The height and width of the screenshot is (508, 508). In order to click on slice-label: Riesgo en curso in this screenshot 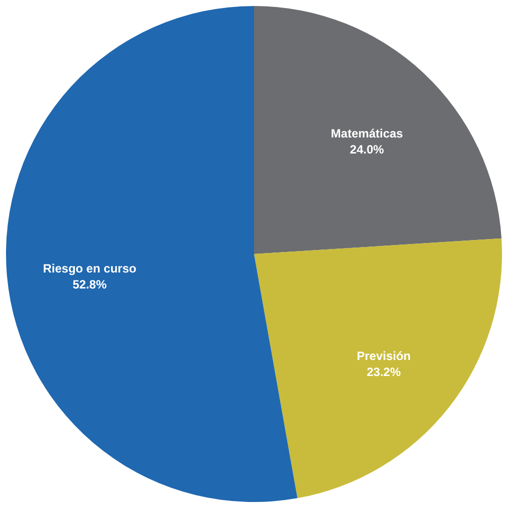, I will do `click(89, 268)`.